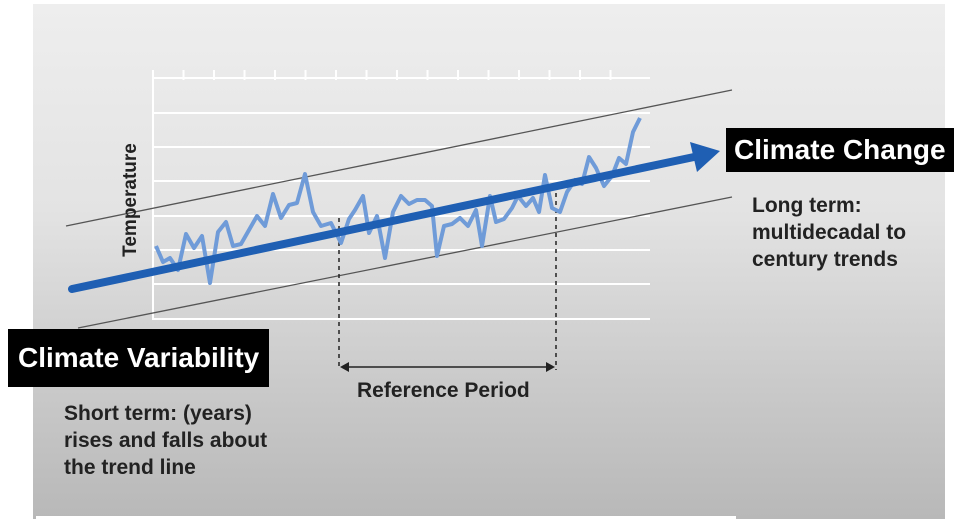 The height and width of the screenshot is (523, 970). Describe the element at coordinates (807, 205) in the screenshot. I see `long-term-line-1: Long term:` at that location.